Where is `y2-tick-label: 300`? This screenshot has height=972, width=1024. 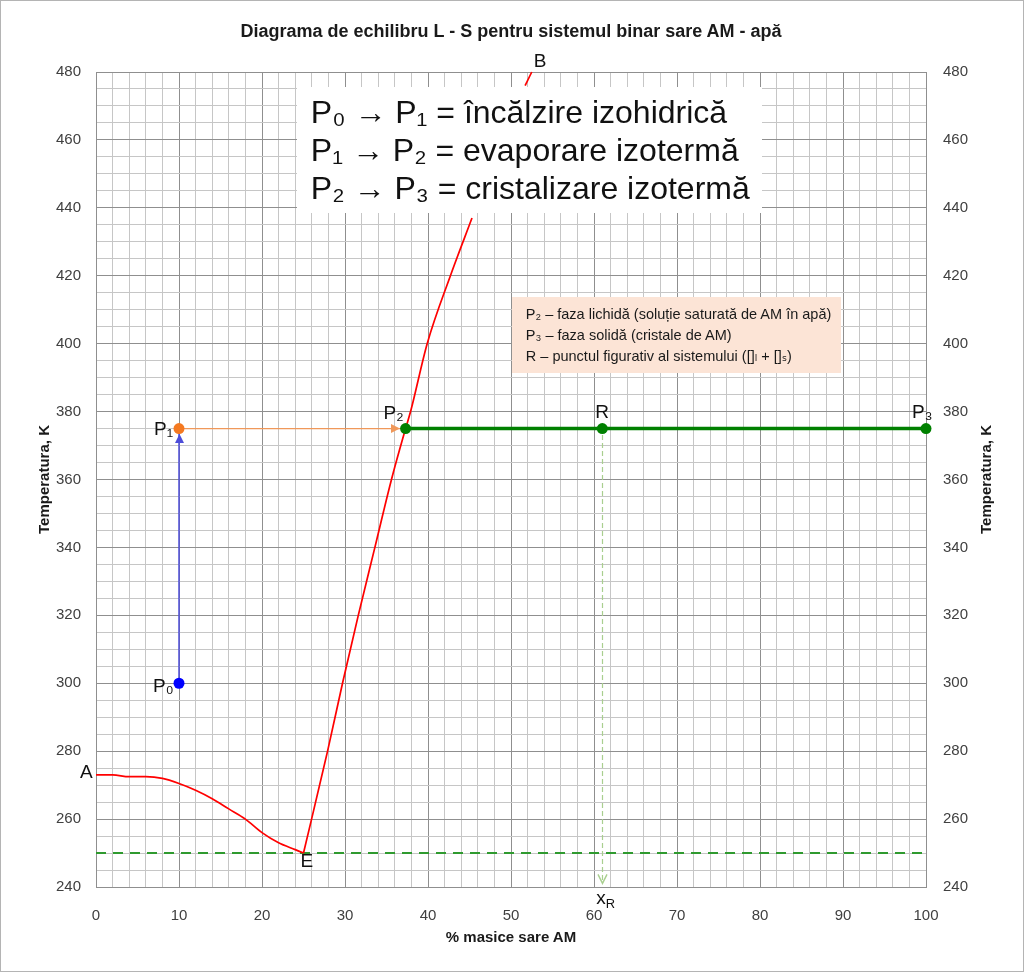 y2-tick-label: 300 is located at coordinates (956, 682).